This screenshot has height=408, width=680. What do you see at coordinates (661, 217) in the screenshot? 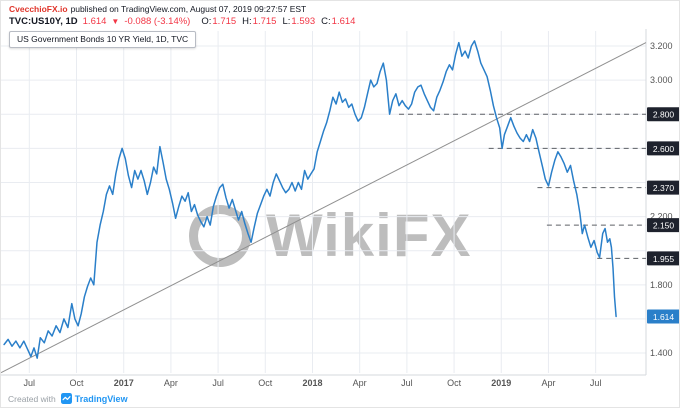
I see `y-axis-label: 2.200` at bounding box center [661, 217].